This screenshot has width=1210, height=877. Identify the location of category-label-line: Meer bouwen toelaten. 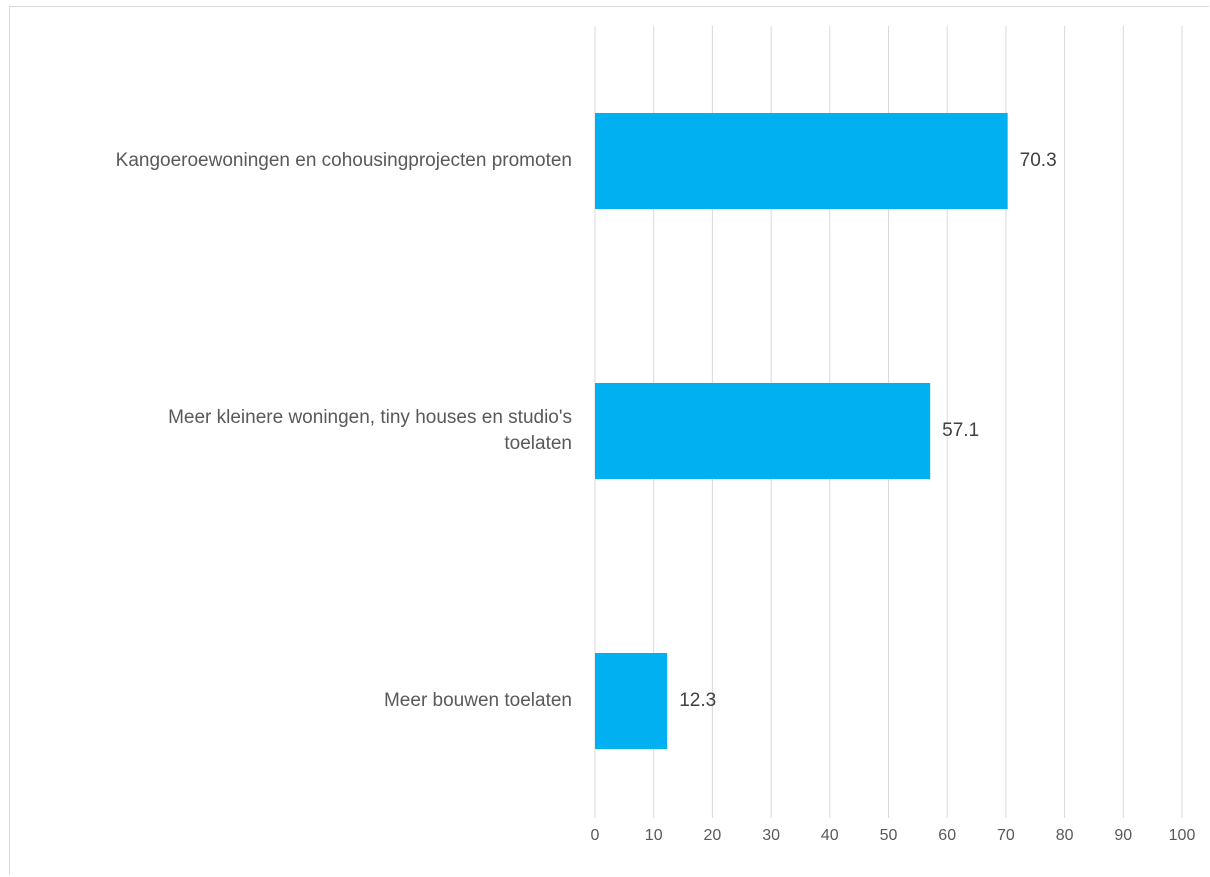
(478, 700).